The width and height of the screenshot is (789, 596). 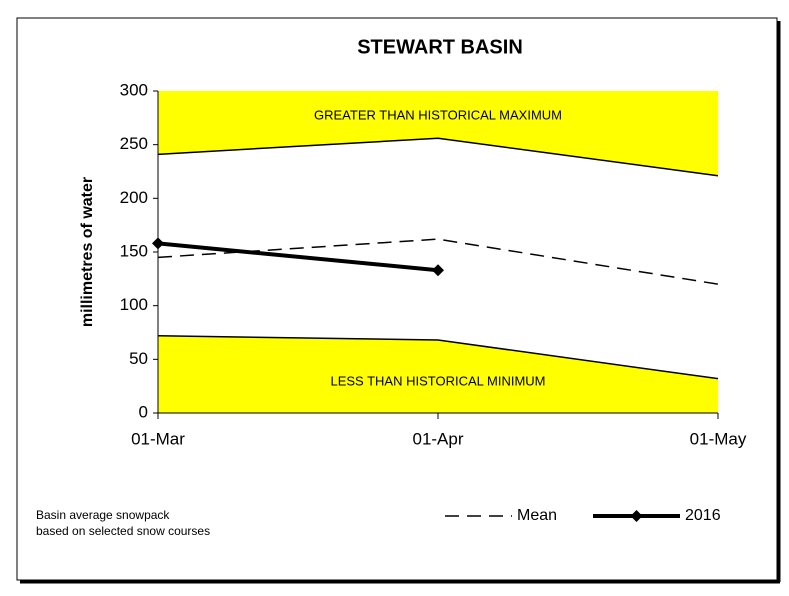 What do you see at coordinates (298, 257) in the screenshot?
I see `series-line` at bounding box center [298, 257].